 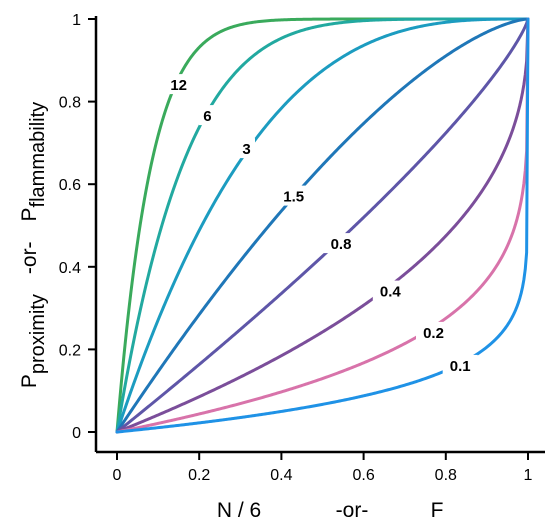 I want to click on series-label-bg-0.1, so click(x=460, y=364).